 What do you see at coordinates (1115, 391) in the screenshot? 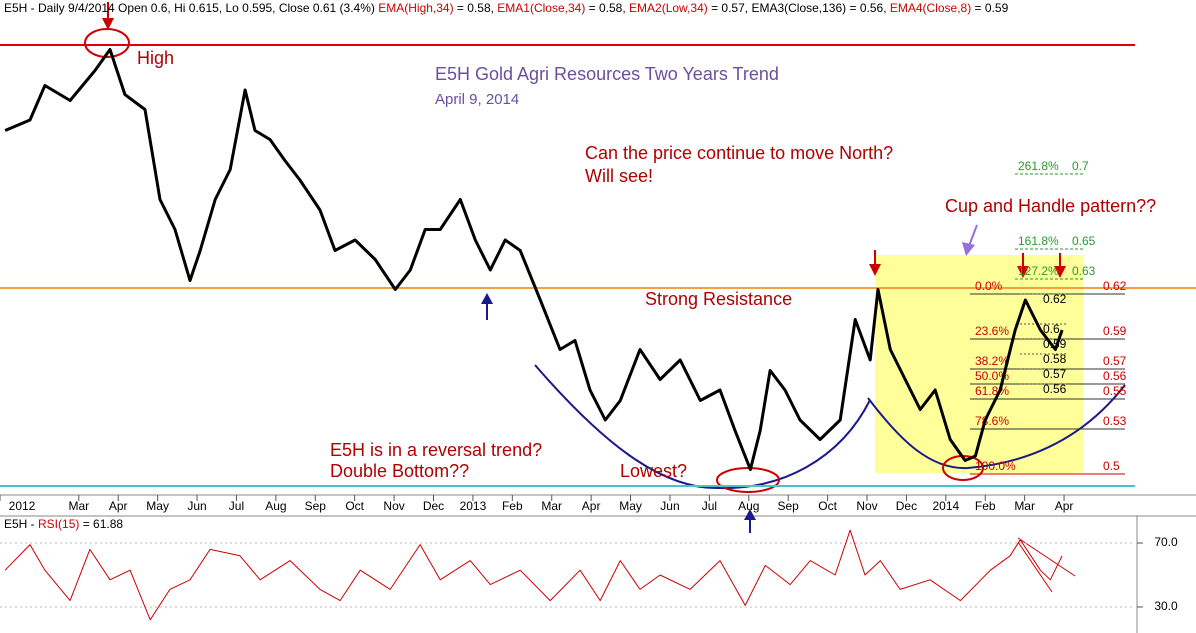
I see `fib-value: 0.55` at bounding box center [1115, 391].